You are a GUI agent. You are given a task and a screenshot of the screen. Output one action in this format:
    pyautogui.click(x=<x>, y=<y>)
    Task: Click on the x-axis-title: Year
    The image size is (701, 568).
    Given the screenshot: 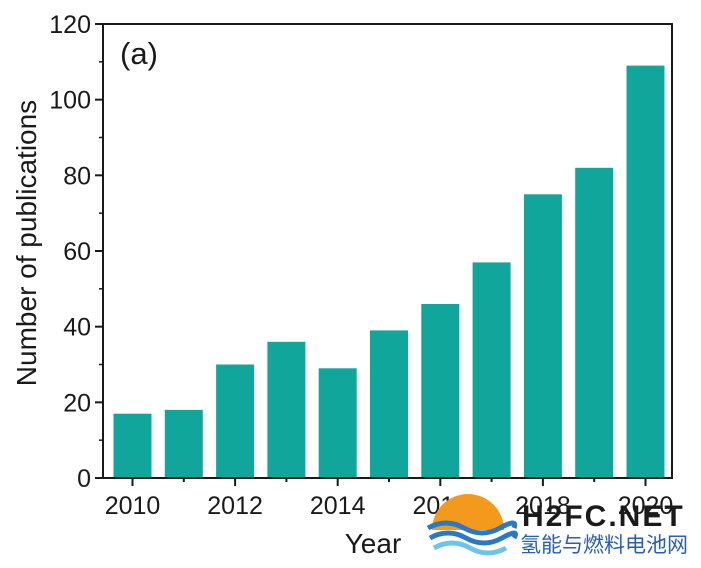 What is the action you would take?
    pyautogui.click(x=373, y=543)
    